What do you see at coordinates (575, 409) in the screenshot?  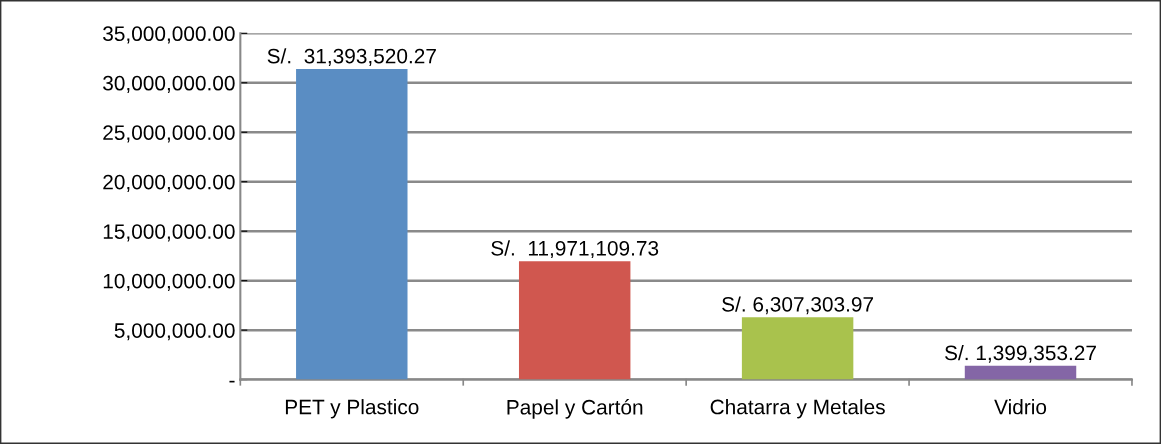 I see `x-tick-label: Papel y Cartón` at bounding box center [575, 409].